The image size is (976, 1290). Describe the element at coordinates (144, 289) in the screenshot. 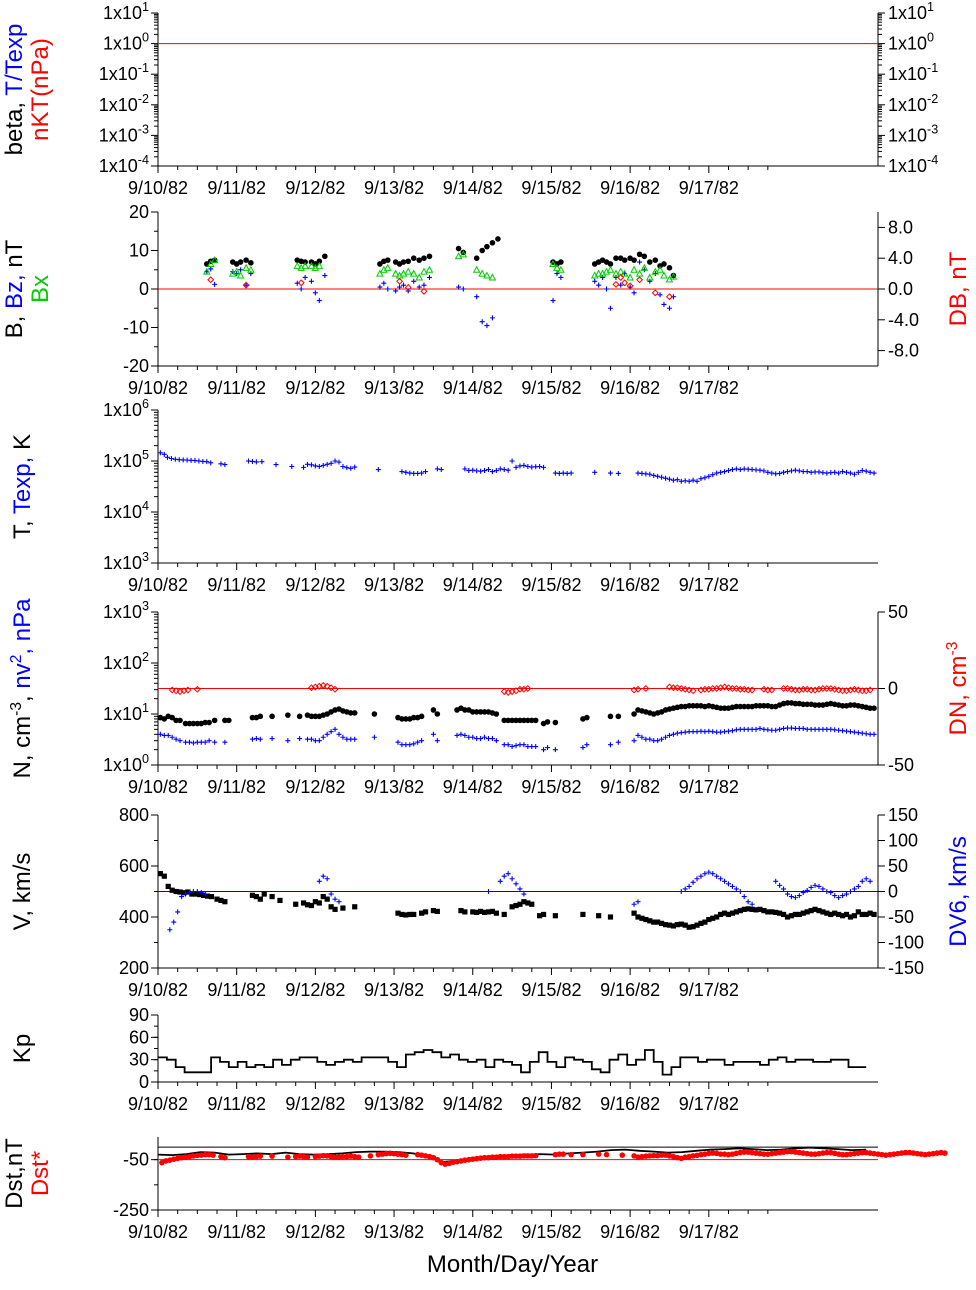

I see `y-tick-label: 0` at that location.